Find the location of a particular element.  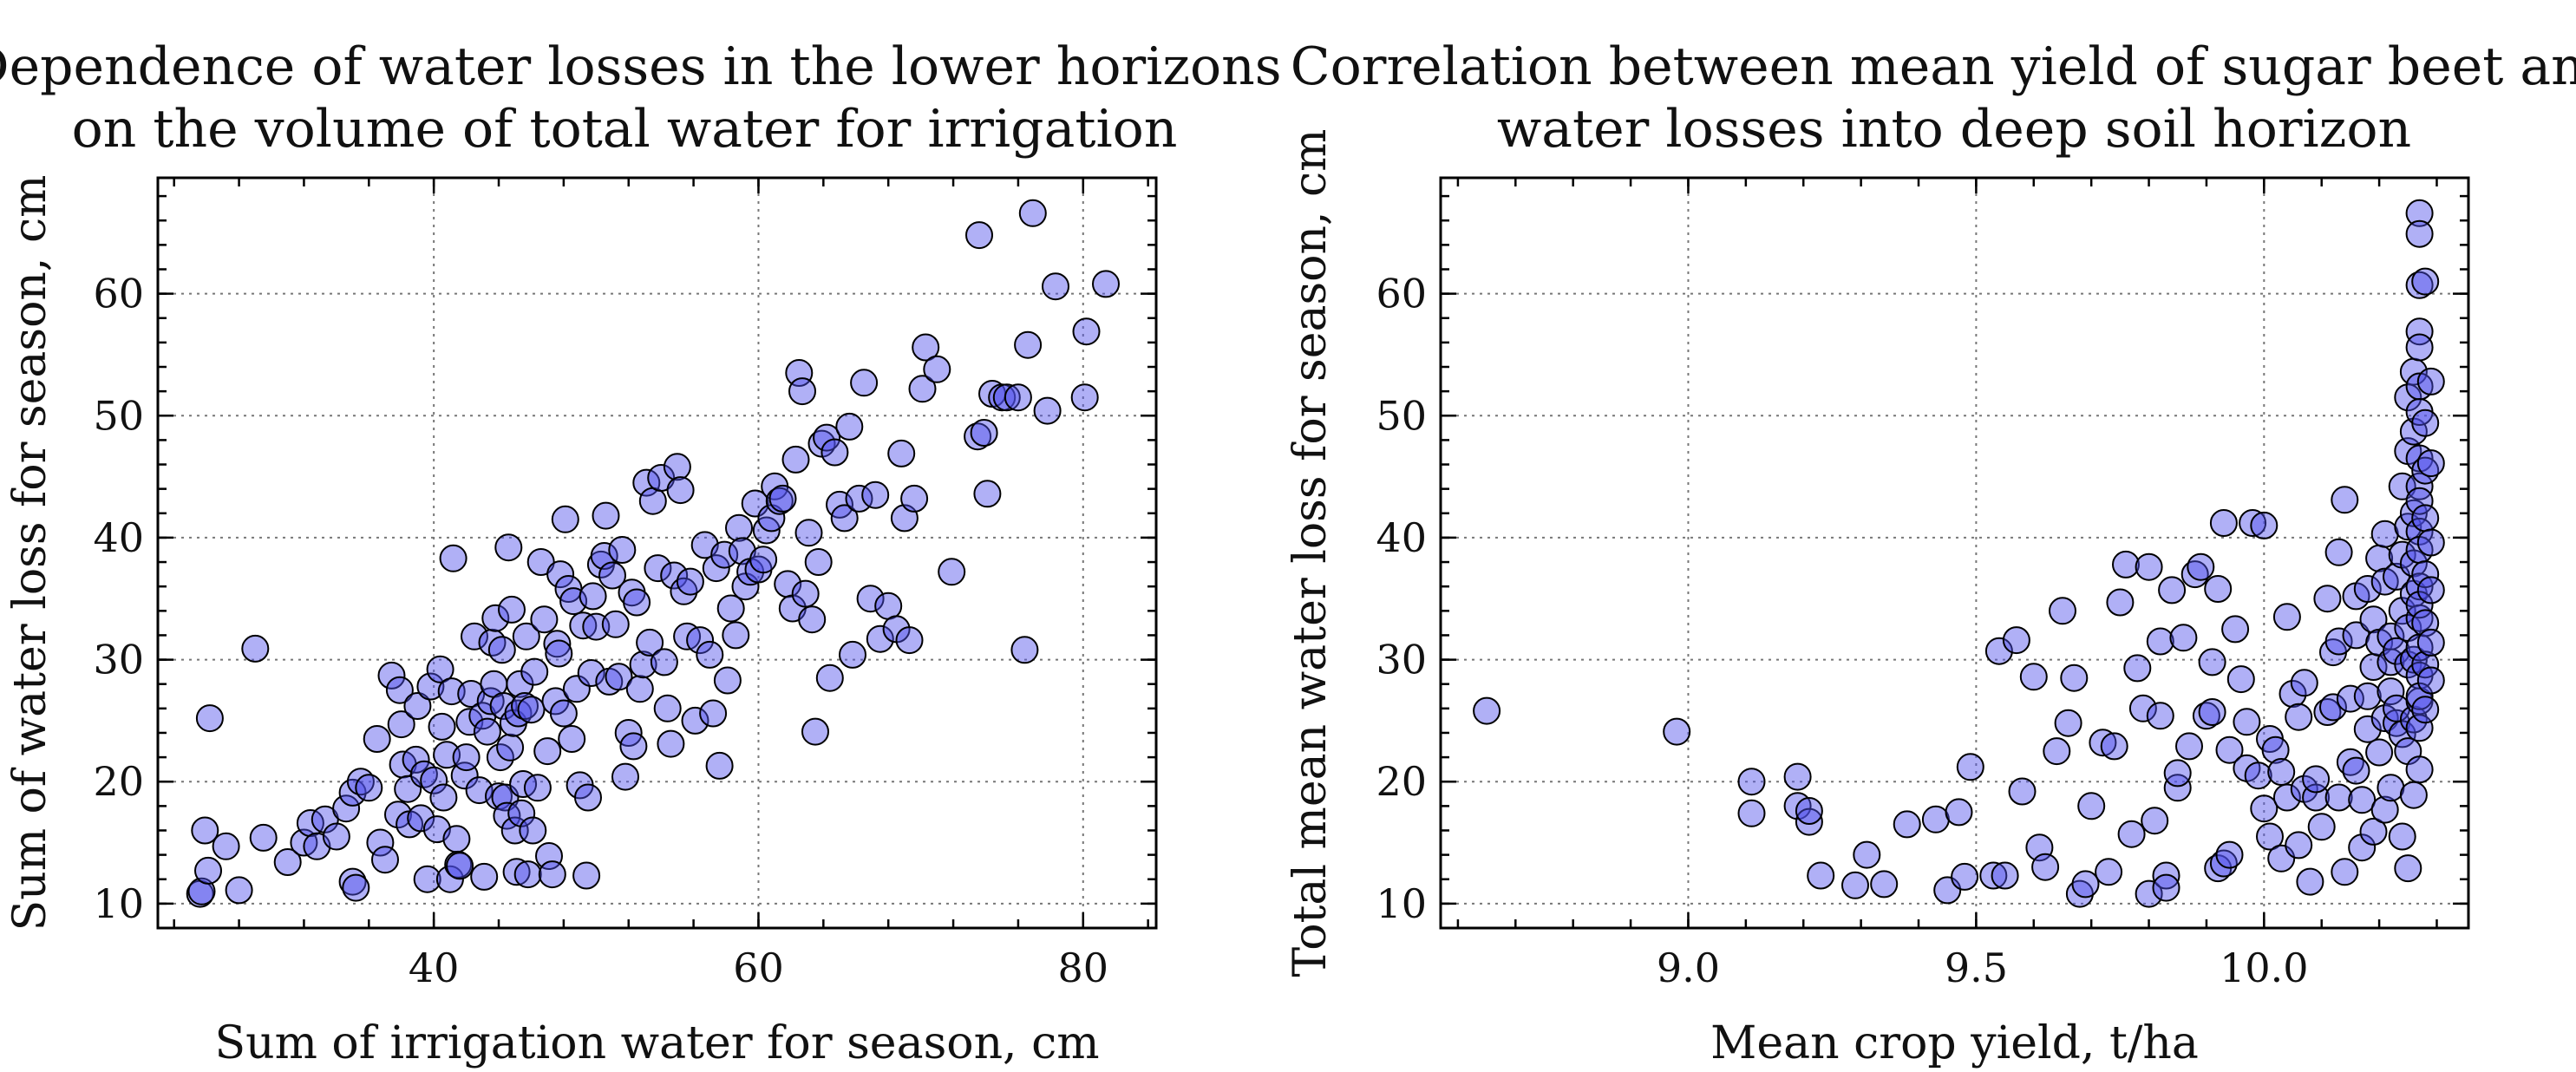

y-axis-label: Total mean water loss for season, cm is located at coordinates (1311, 553).